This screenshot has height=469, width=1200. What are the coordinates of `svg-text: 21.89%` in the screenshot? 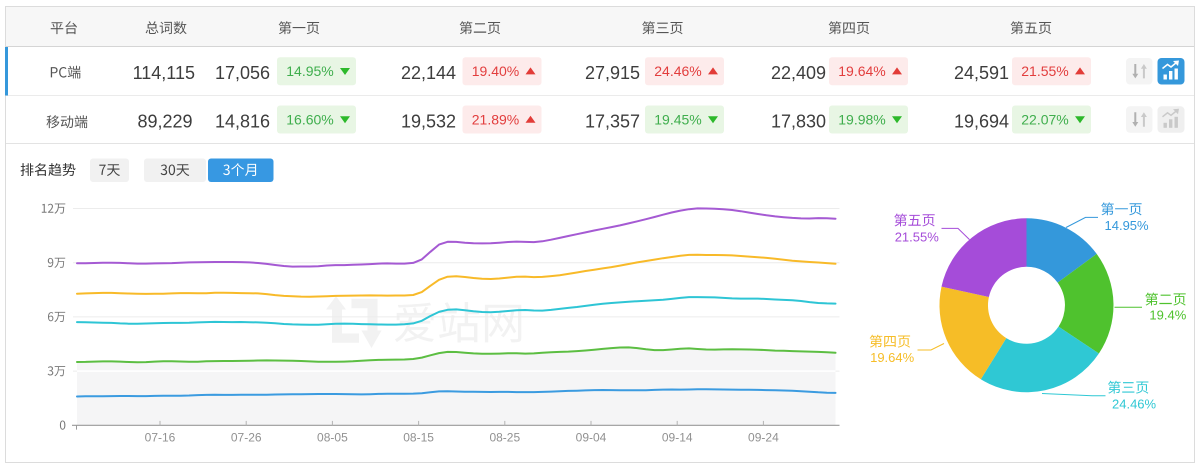 It's located at (495, 120).